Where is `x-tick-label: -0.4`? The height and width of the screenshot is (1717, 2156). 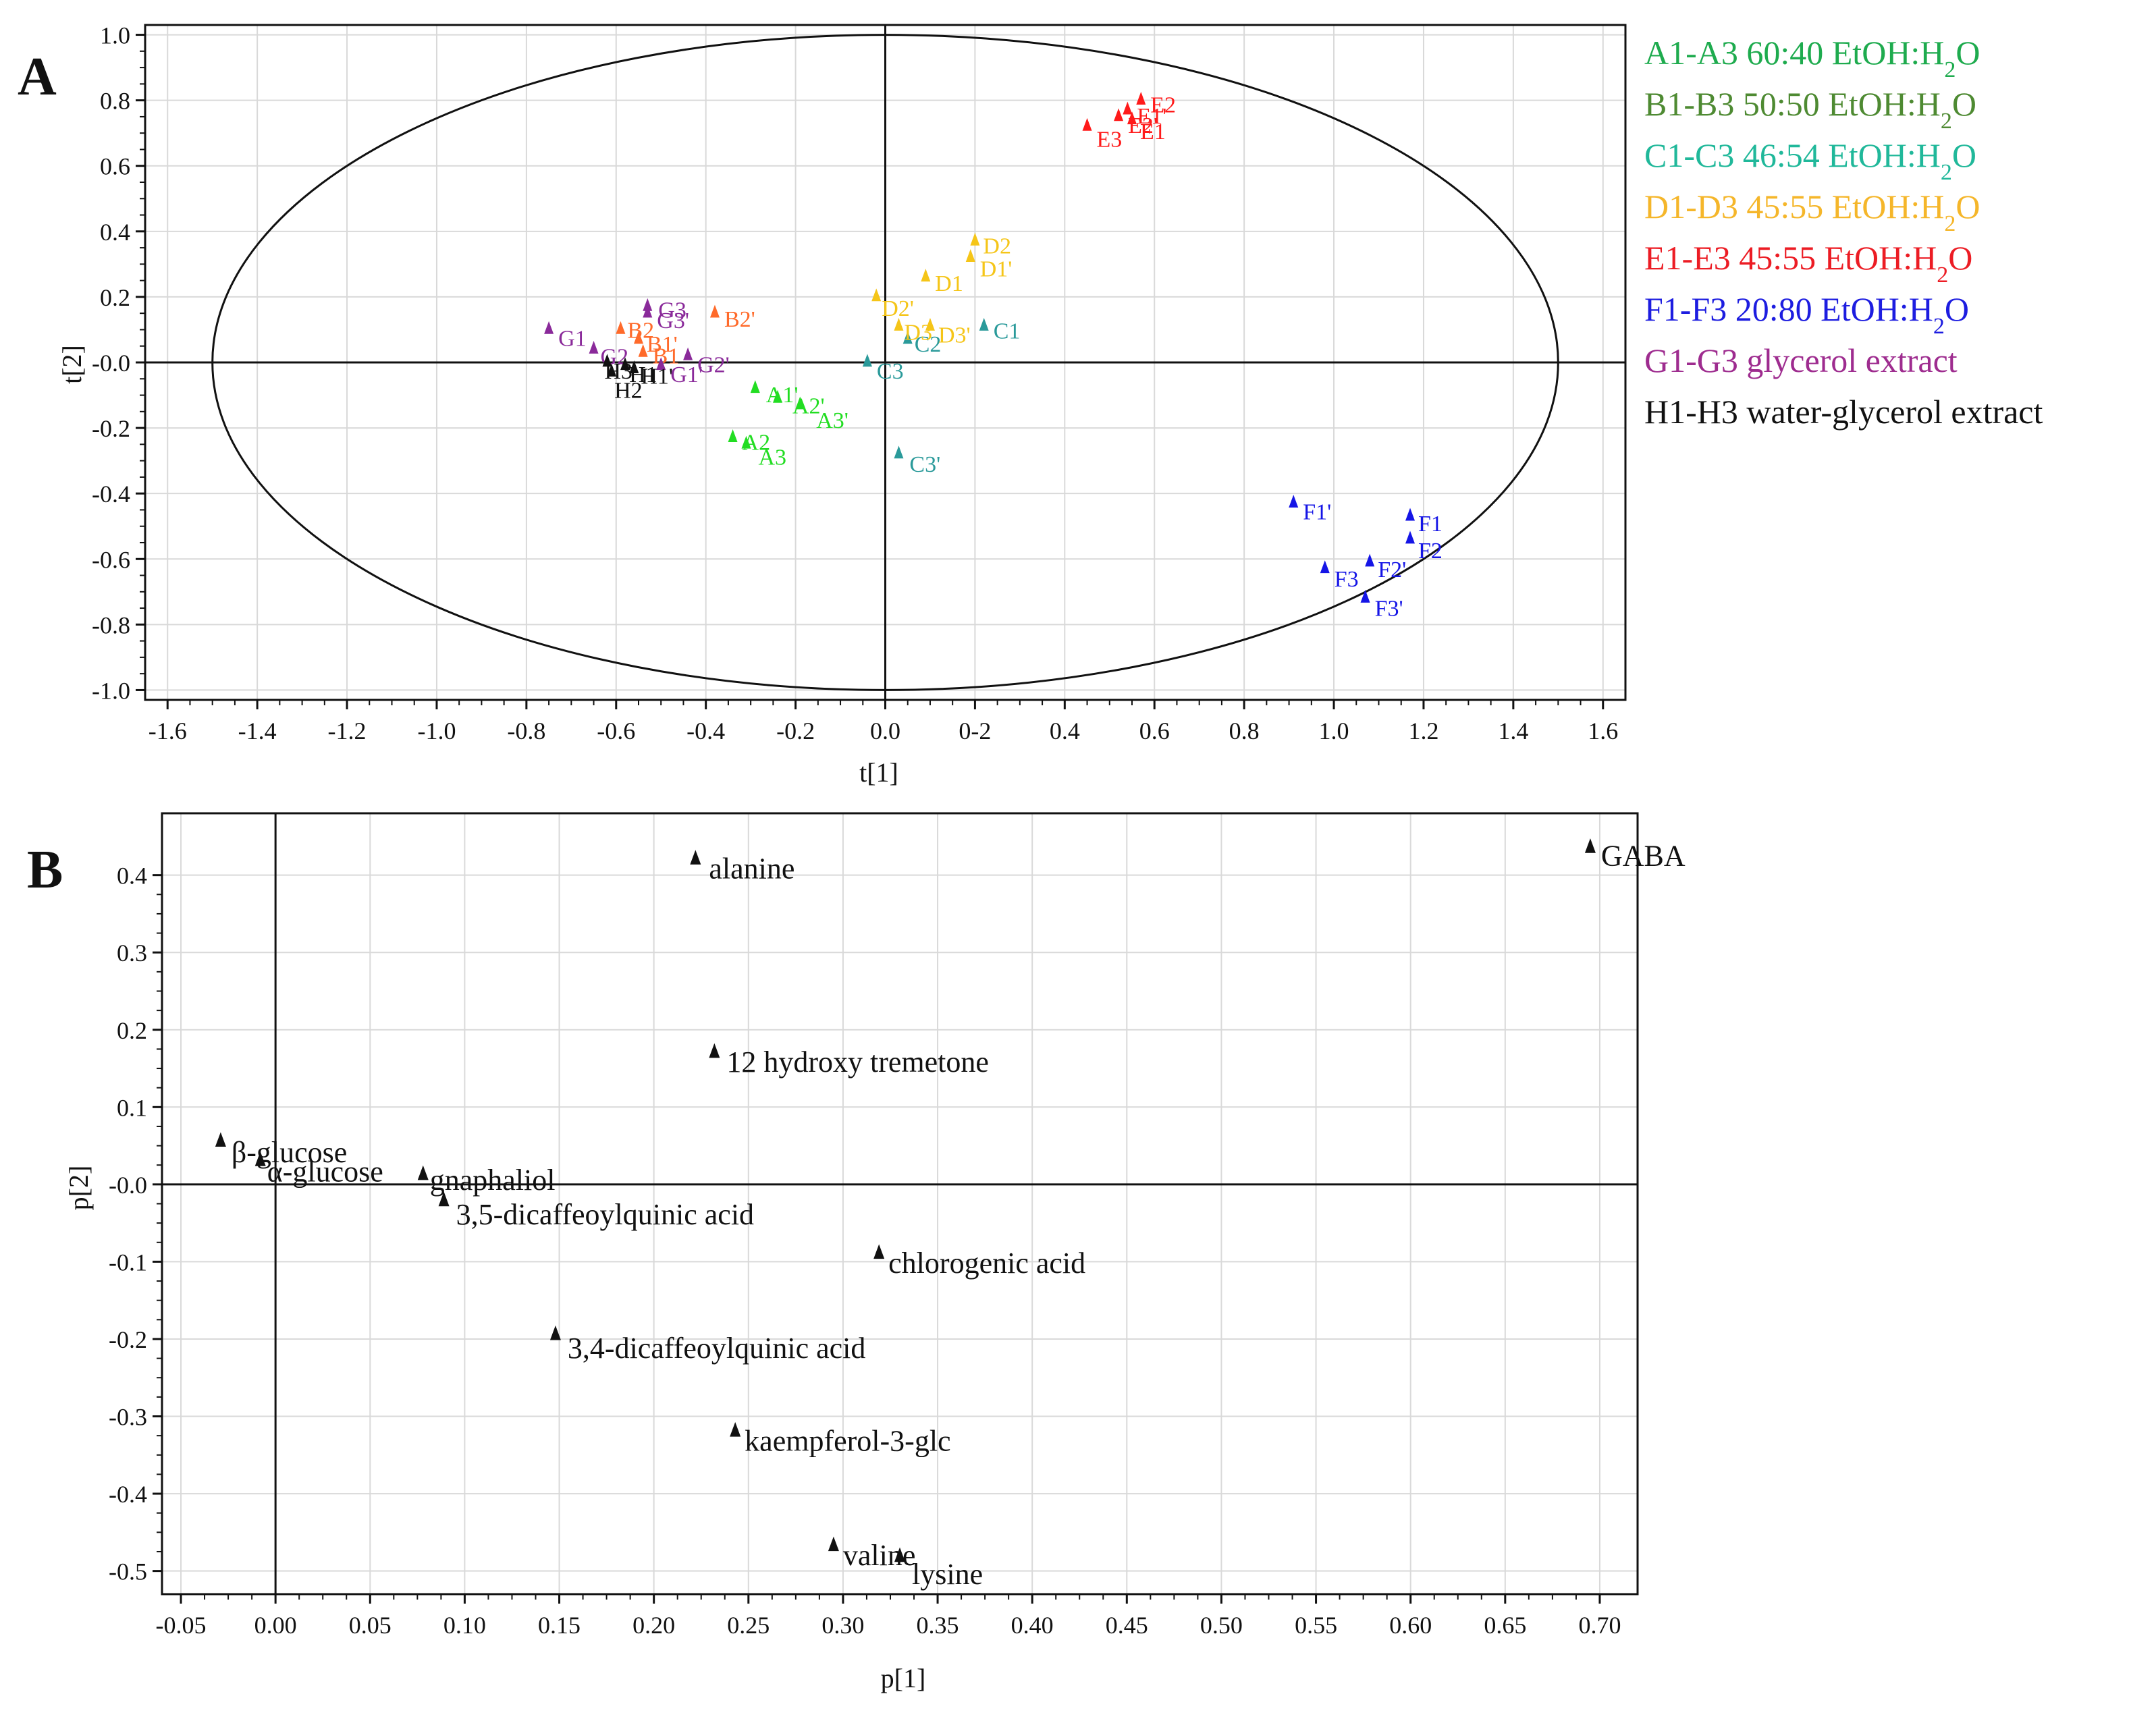
x-tick-label: -0.4 is located at coordinates (705, 730).